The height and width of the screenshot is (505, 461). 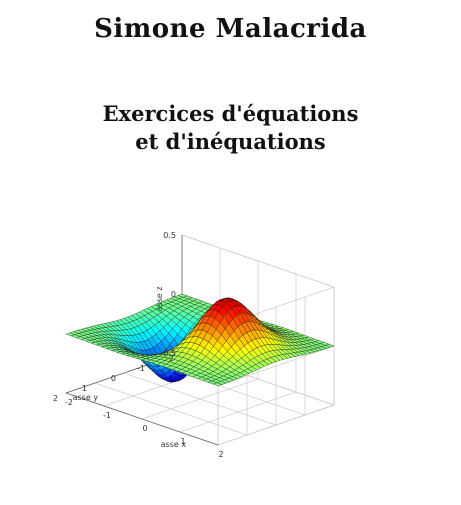 What do you see at coordinates (141, 368) in the screenshot?
I see `y-tick-label: -1` at bounding box center [141, 368].